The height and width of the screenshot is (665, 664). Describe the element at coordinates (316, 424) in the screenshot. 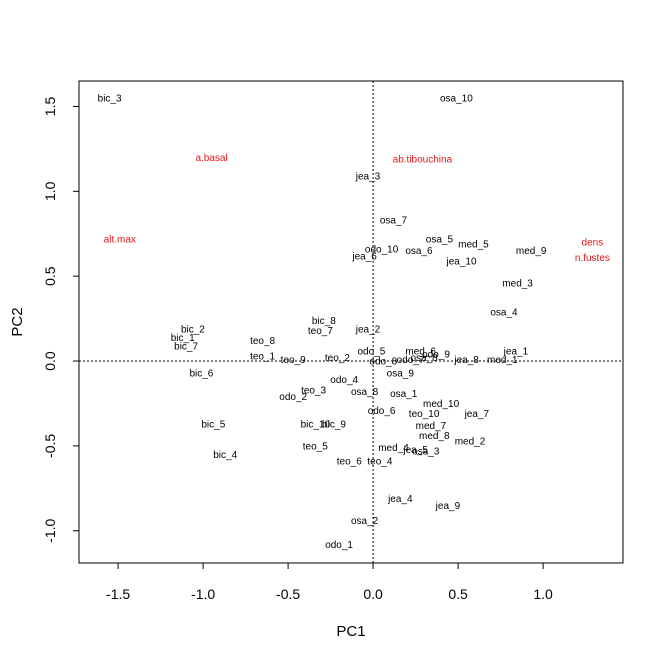

I see `point-label: bic_10` at that location.